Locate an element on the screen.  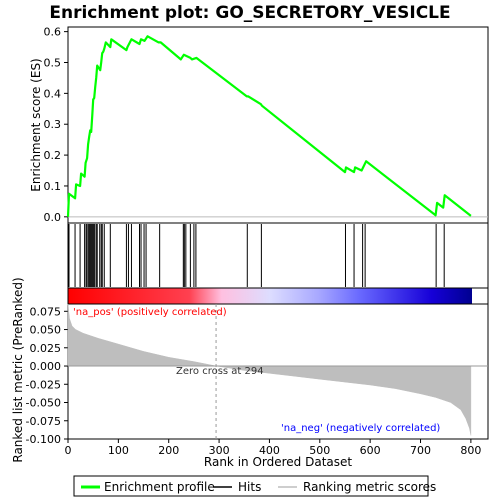
hits-ticks is located at coordinates (256, 255).